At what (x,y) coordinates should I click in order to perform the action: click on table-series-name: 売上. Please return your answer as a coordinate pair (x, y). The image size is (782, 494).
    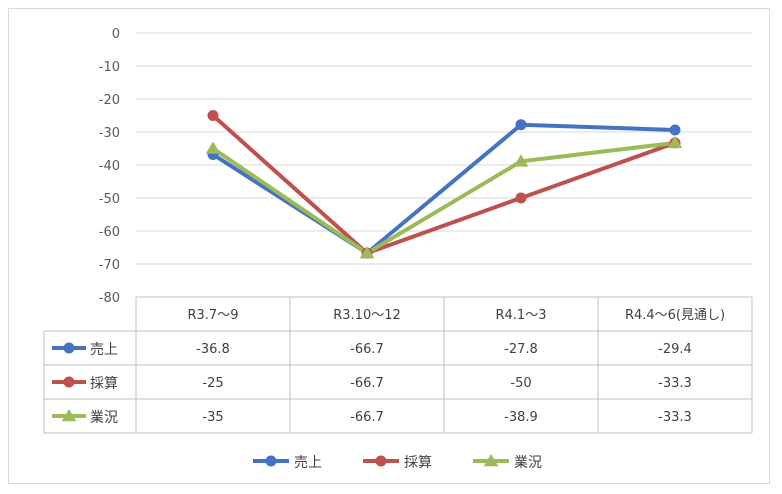
    Looking at the image, I should click on (104, 350).